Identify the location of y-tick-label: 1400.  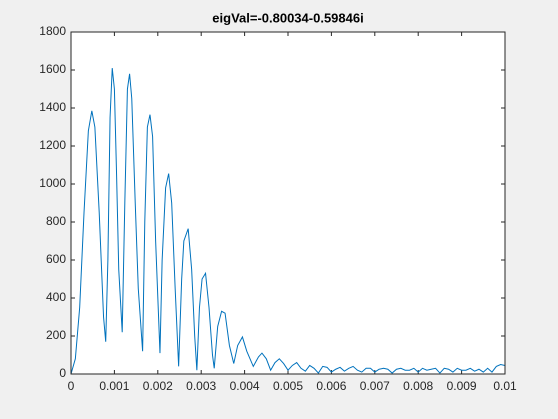
(52, 107).